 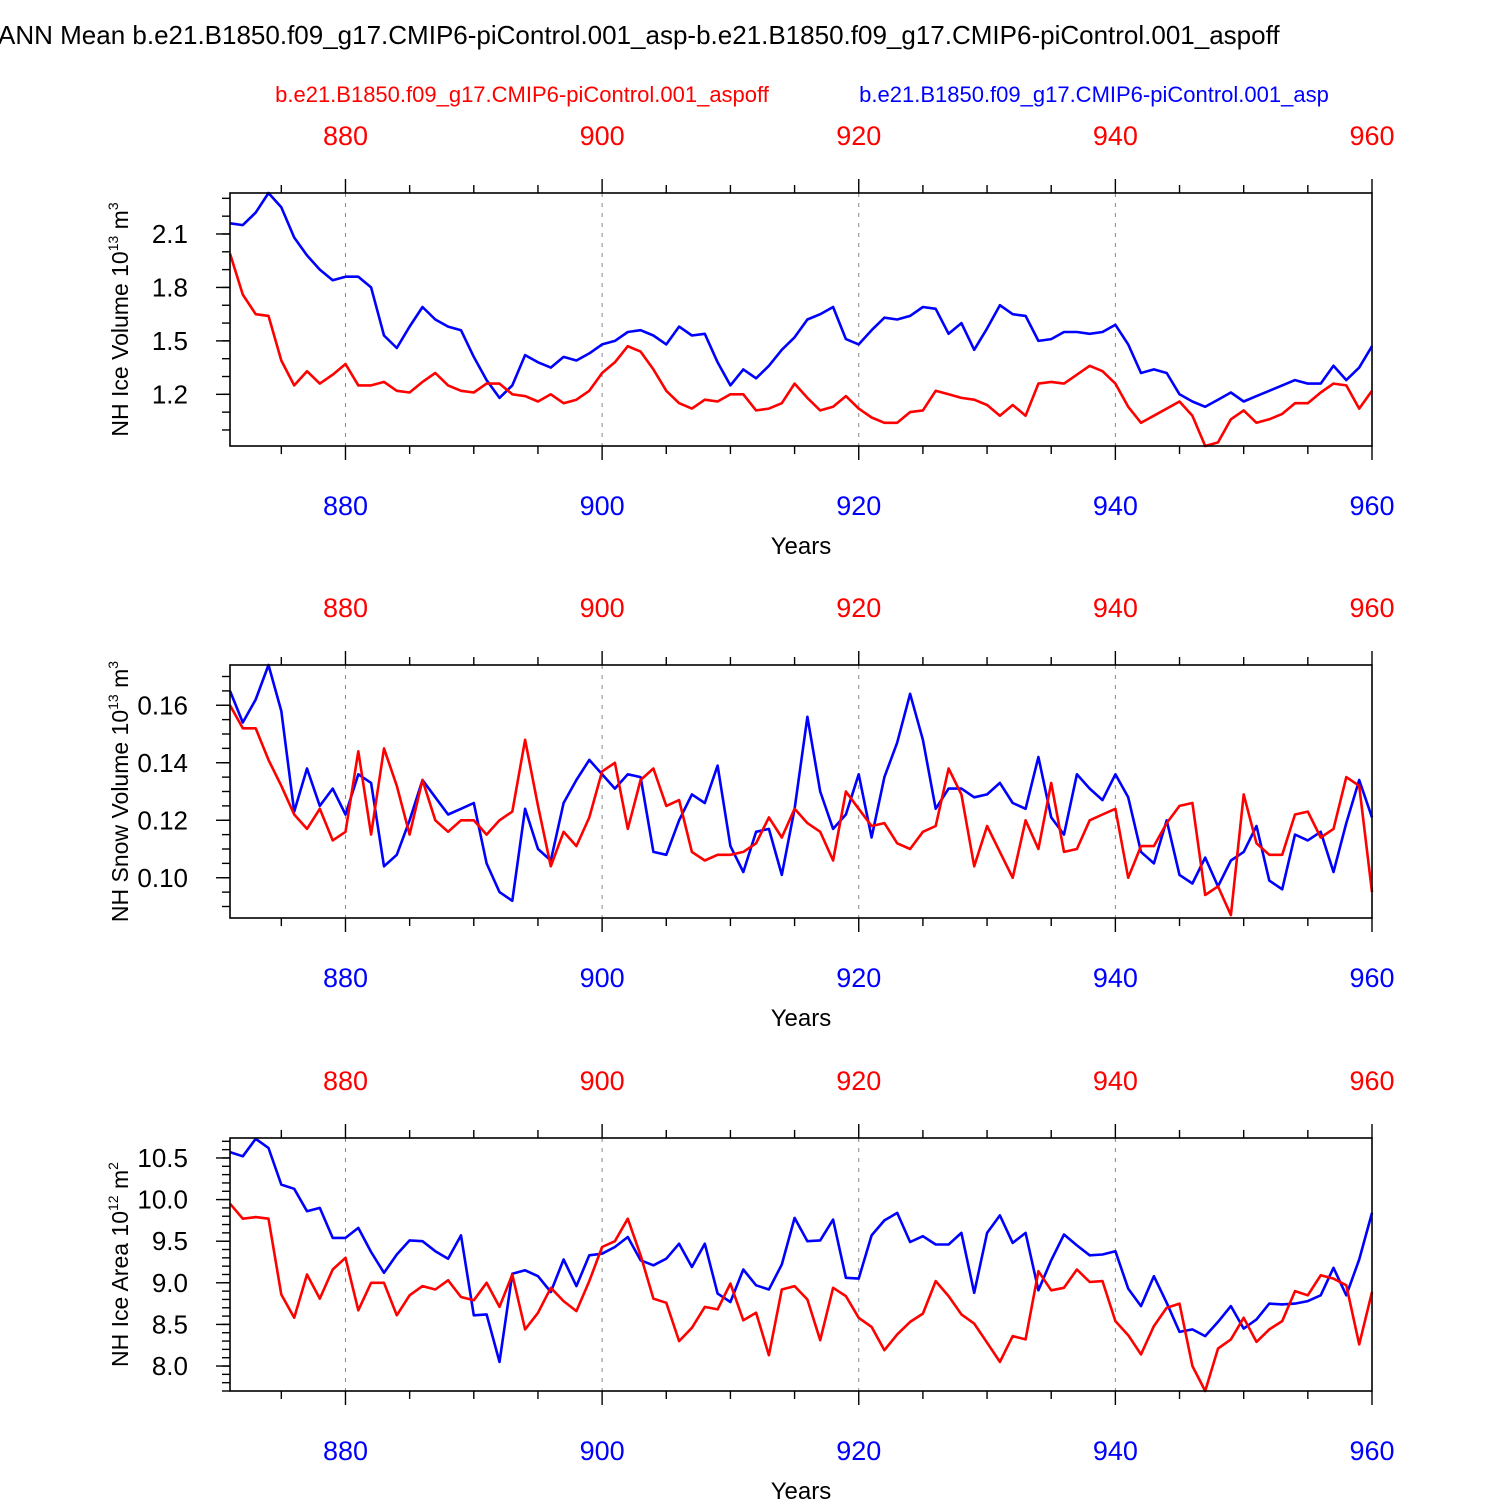 I want to click on y-tick-label: 9.0, so click(x=170, y=1283).